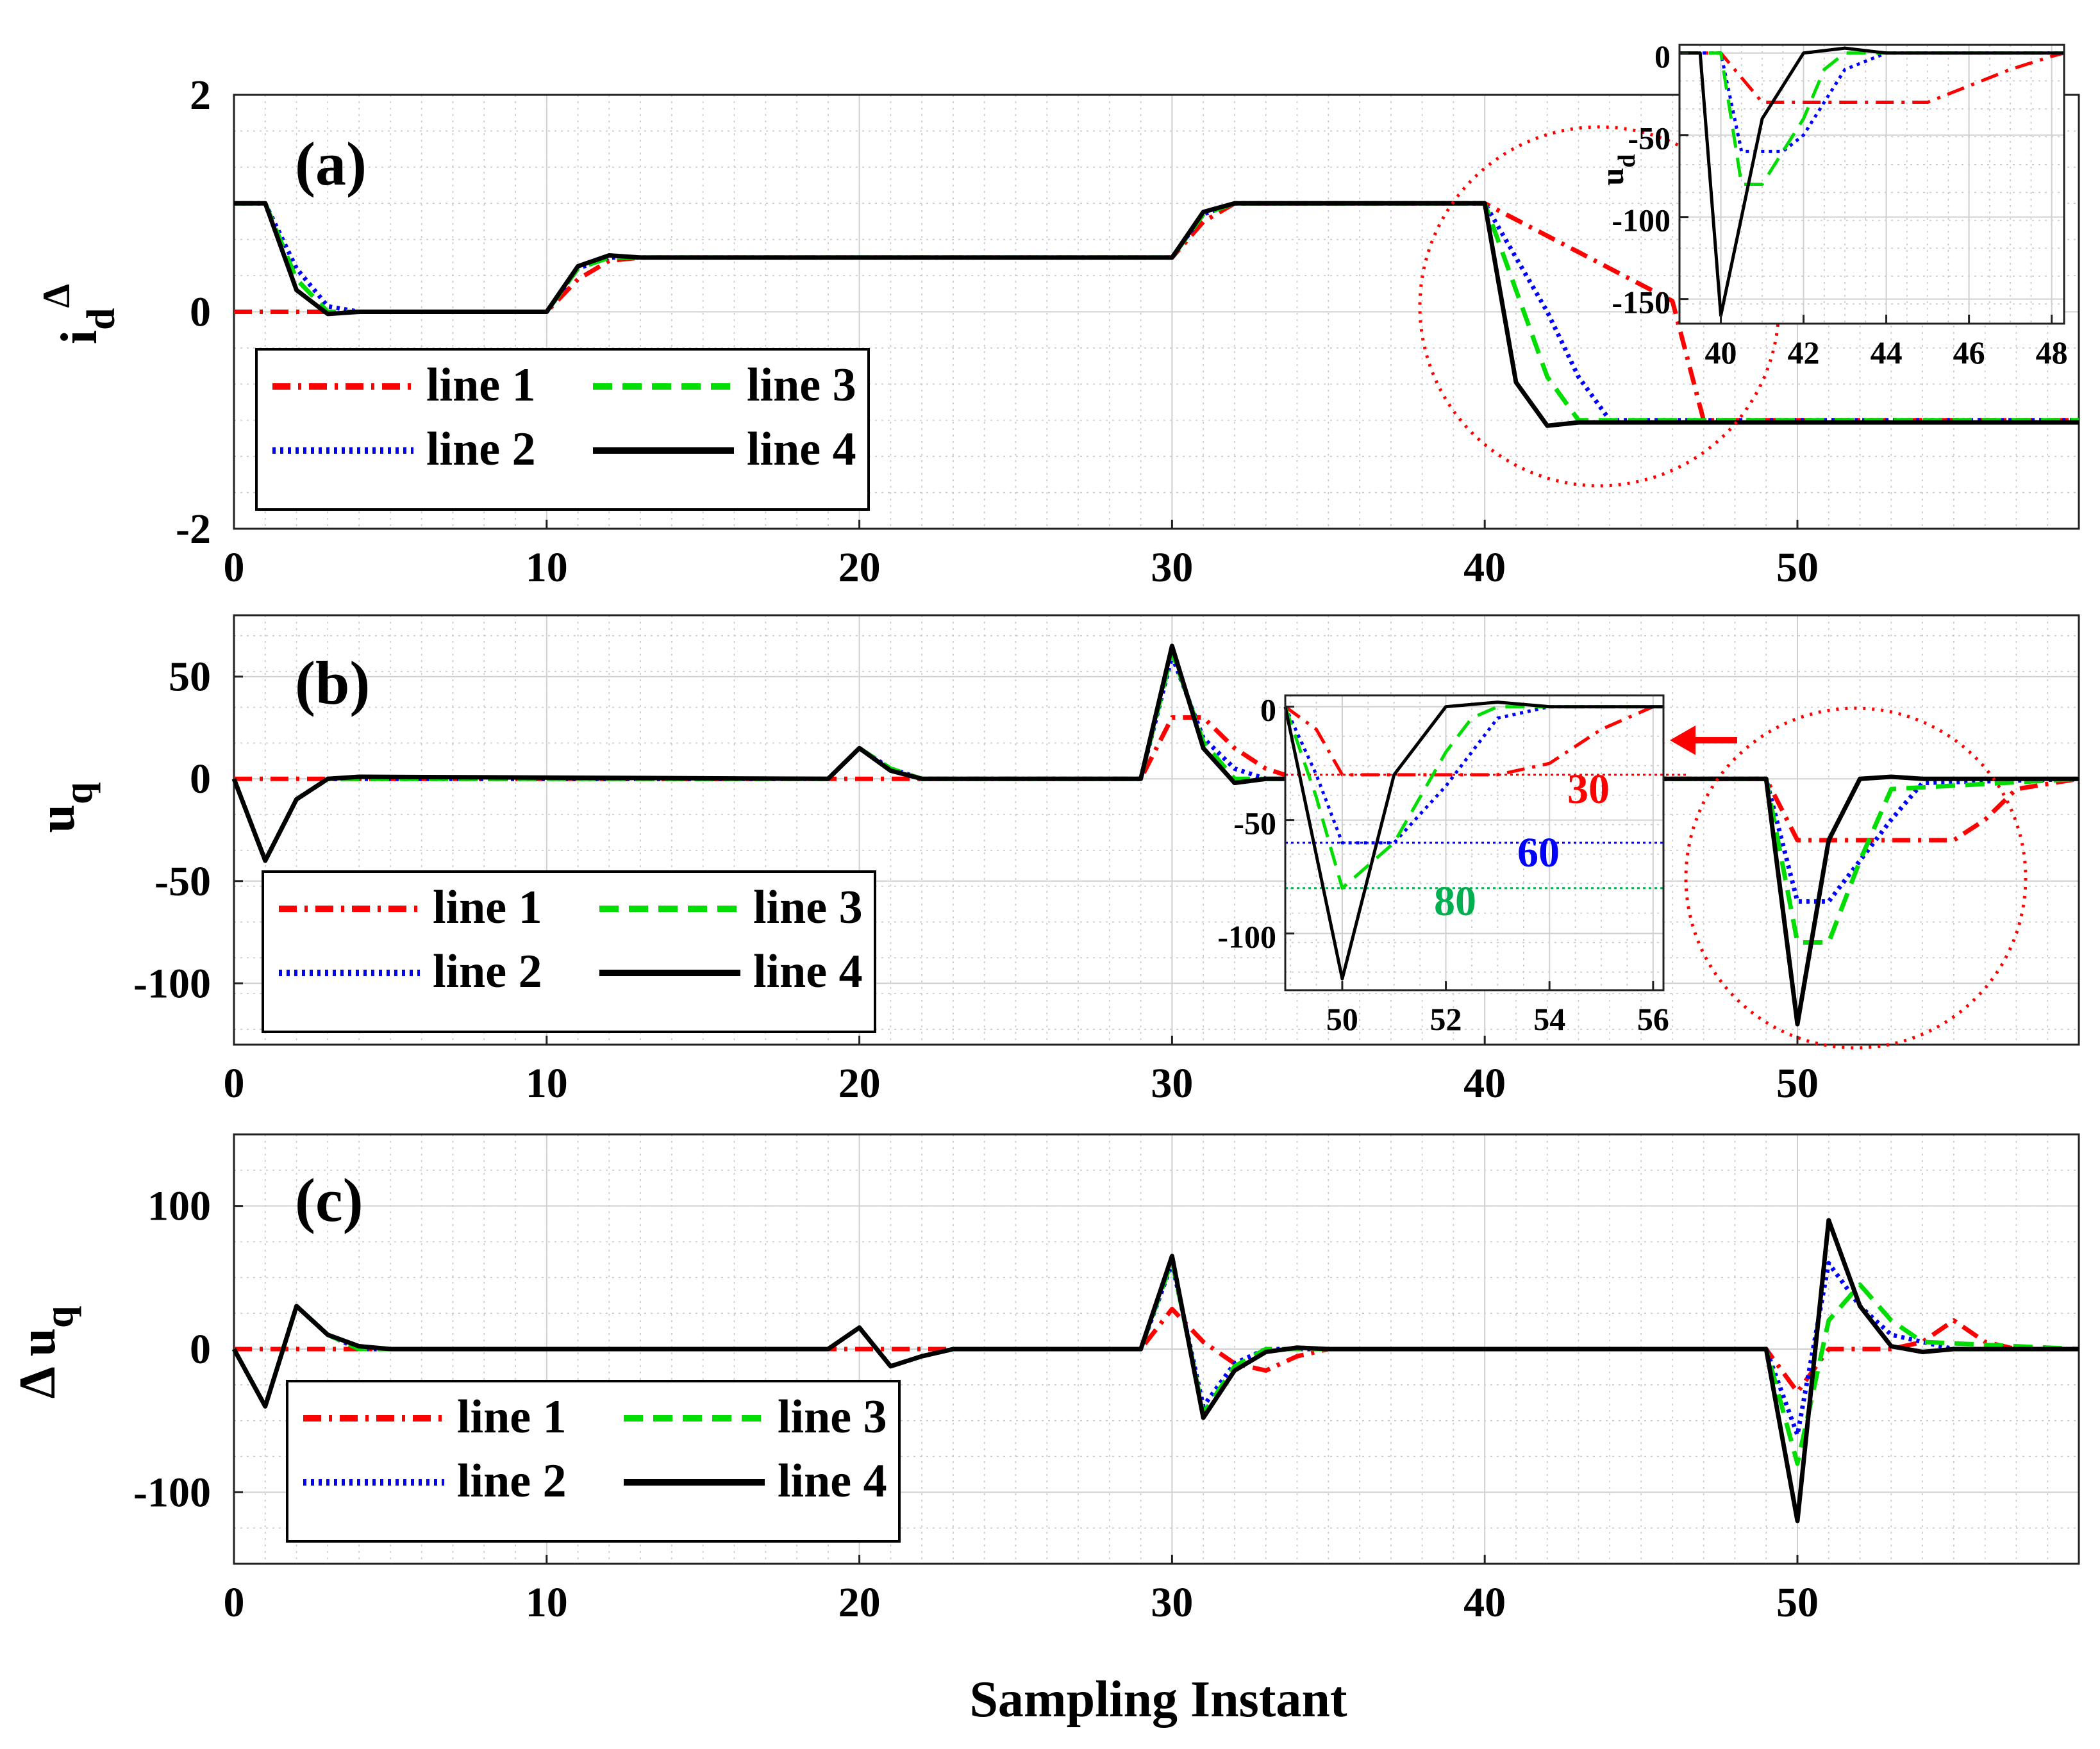  Describe the element at coordinates (182, 881) in the screenshot. I see `y-tick-label-b: -50` at that location.